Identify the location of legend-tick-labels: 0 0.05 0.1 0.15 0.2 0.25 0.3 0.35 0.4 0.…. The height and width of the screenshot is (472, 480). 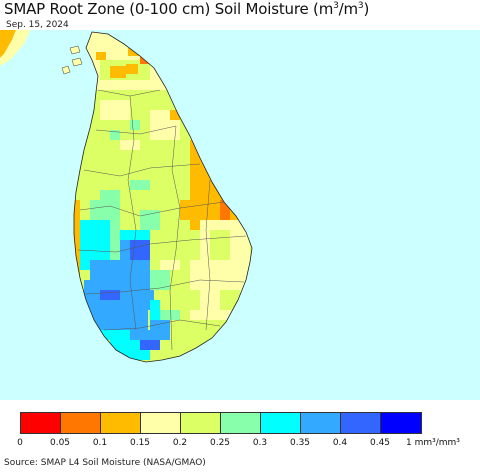
(240, 445).